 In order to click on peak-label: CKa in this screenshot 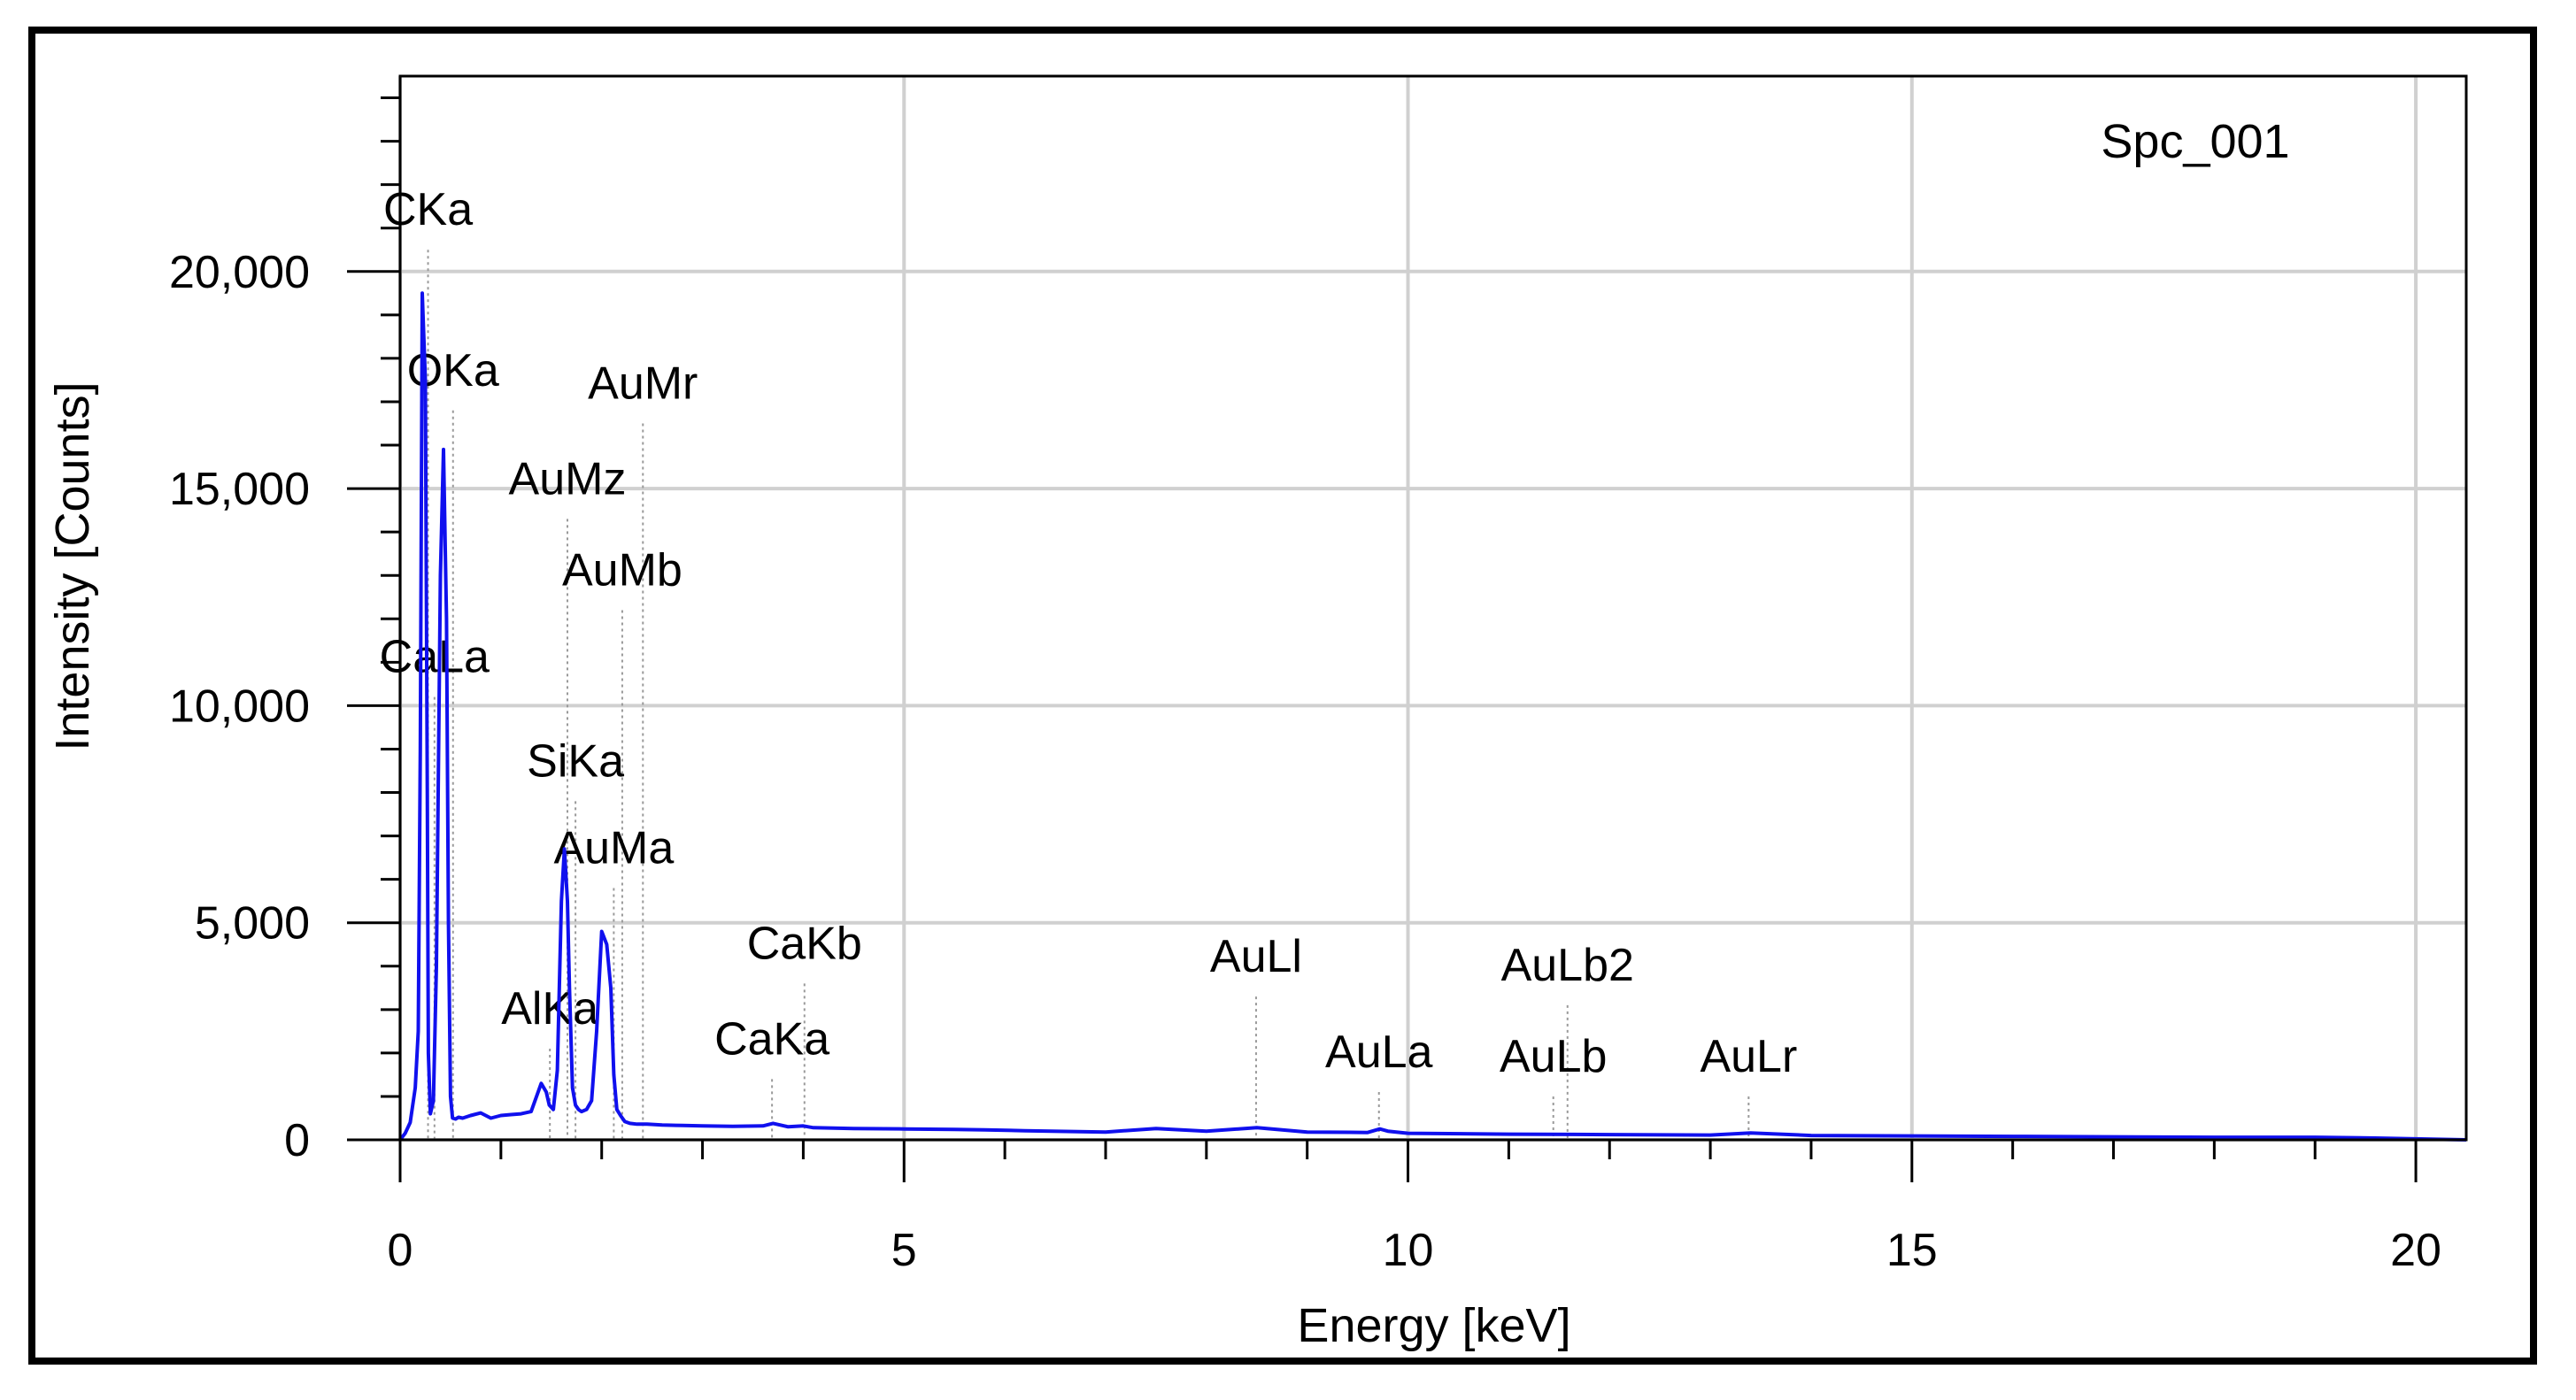, I will do `click(428, 209)`.